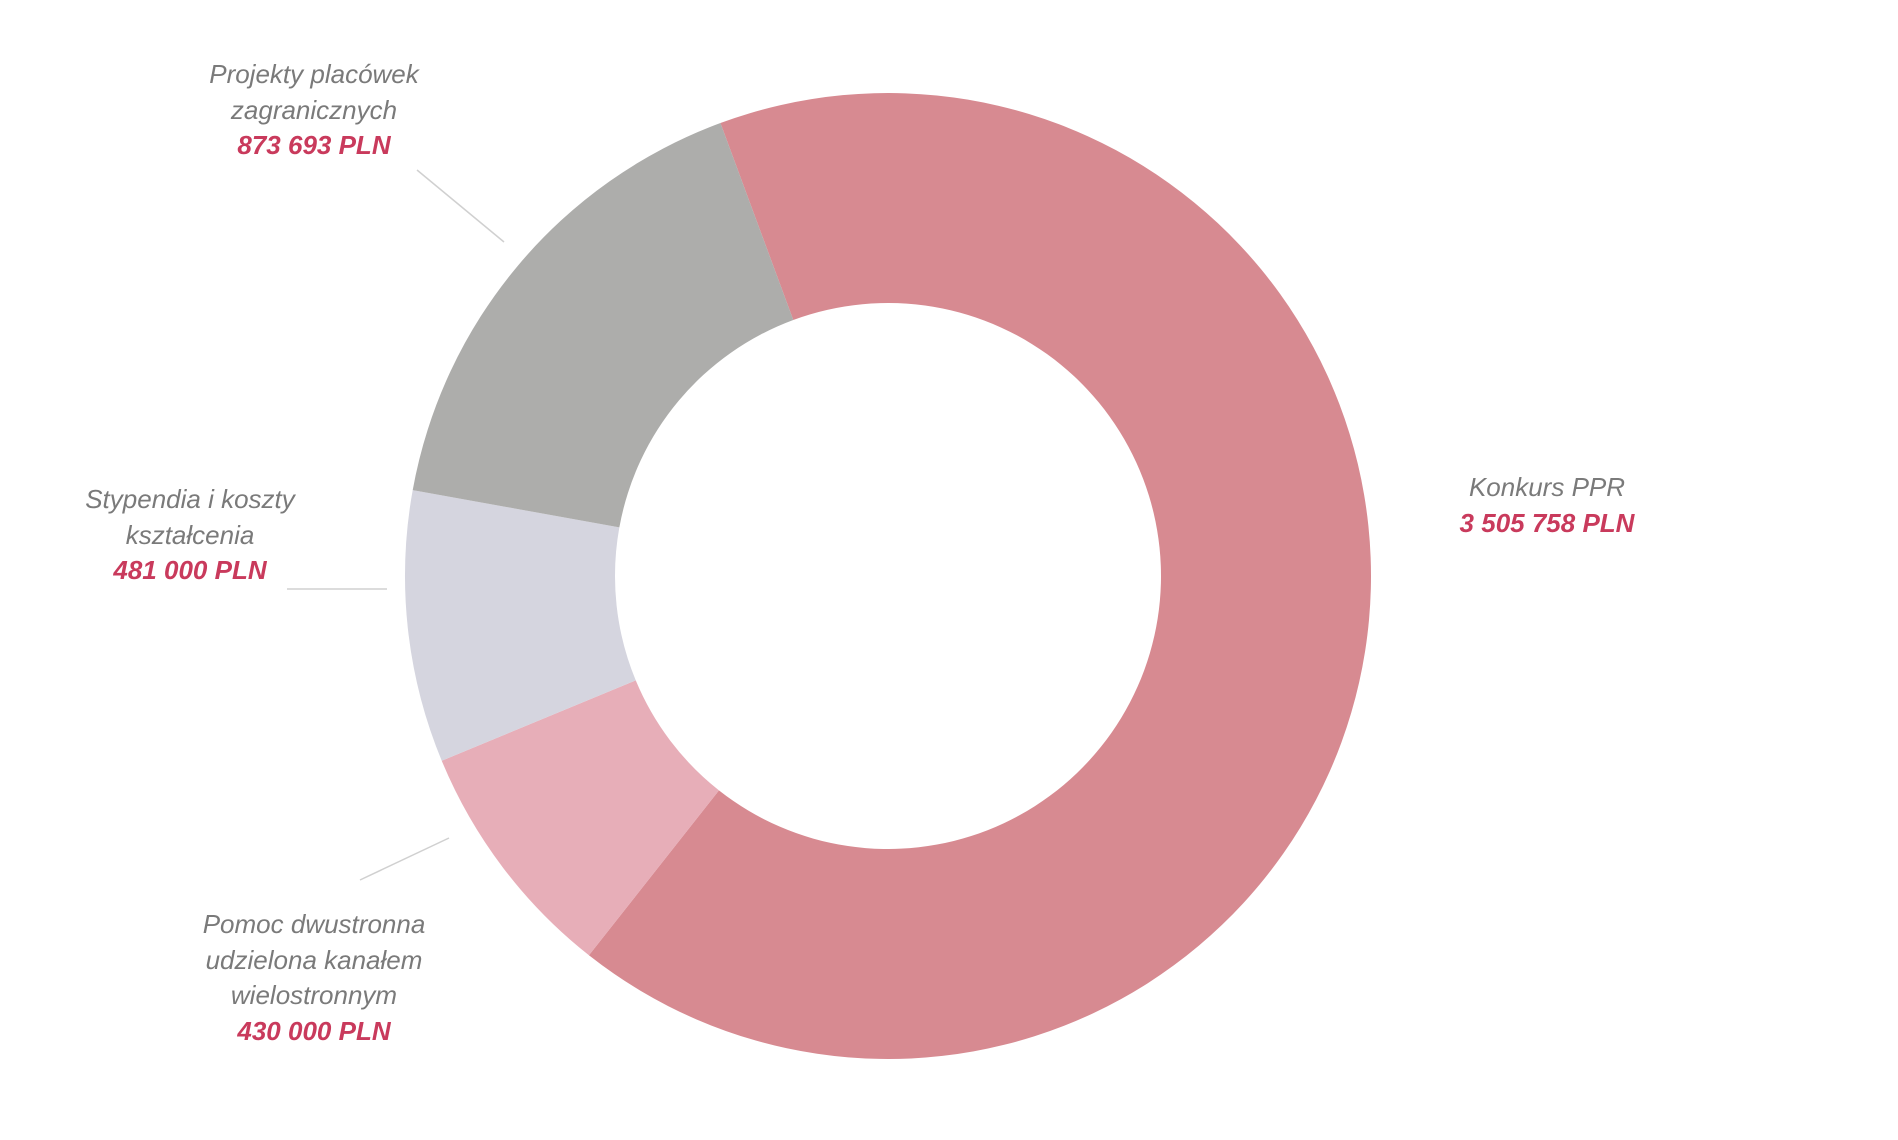 Image resolution: width=1898 pixels, height=1140 pixels. What do you see at coordinates (314, 959) in the screenshot?
I see `label-name: udzielona kanałem` at bounding box center [314, 959].